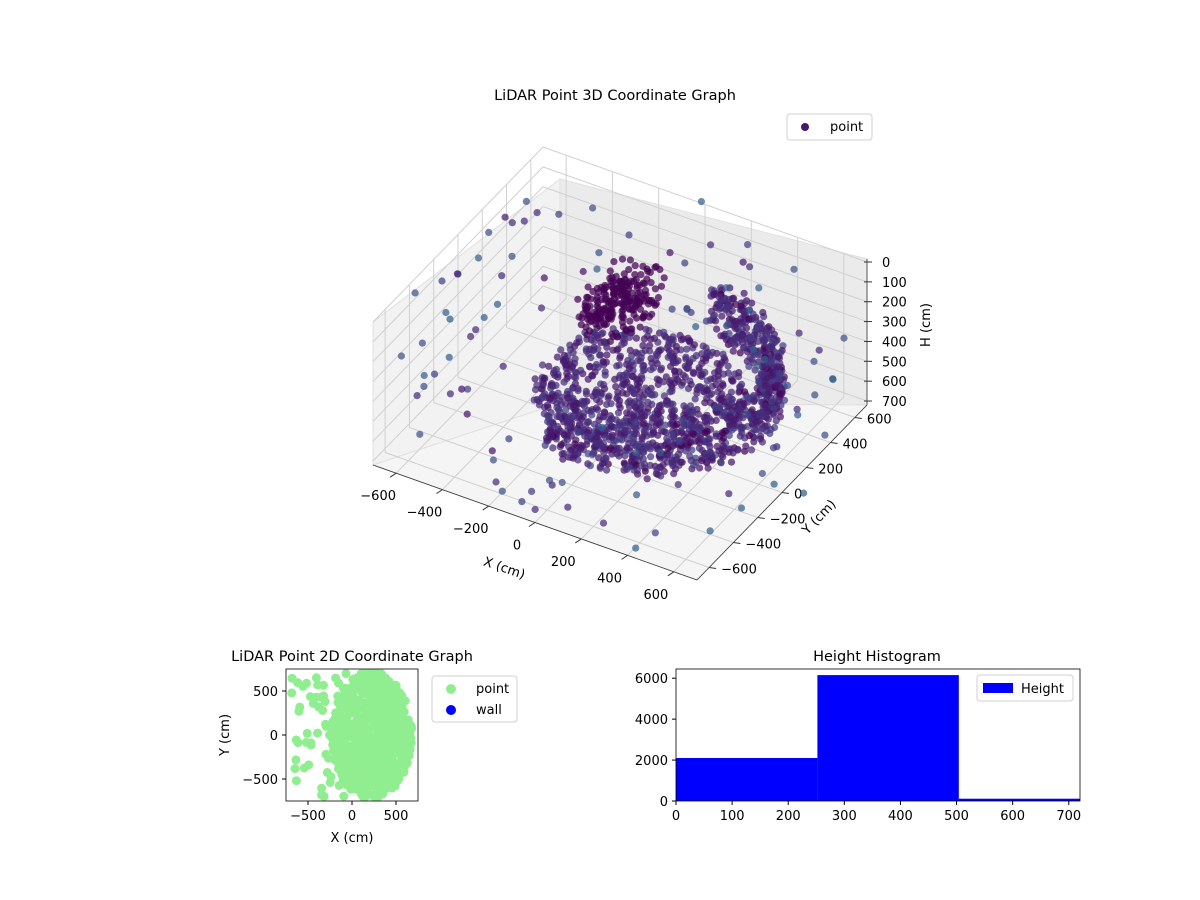  What do you see at coordinates (894, 303) in the screenshot?
I see `z-tick-label-3d: 200` at bounding box center [894, 303].